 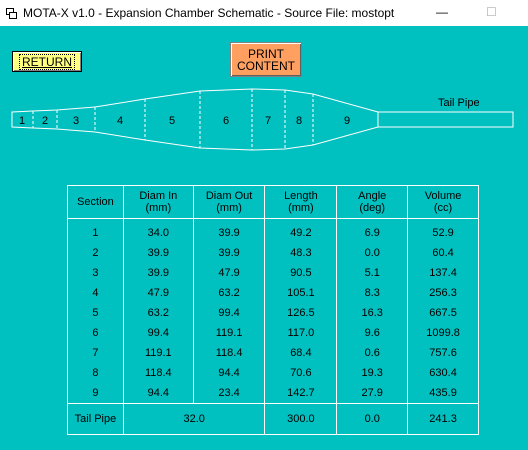 I want to click on cell-length: 68.4, so click(x=301, y=353).